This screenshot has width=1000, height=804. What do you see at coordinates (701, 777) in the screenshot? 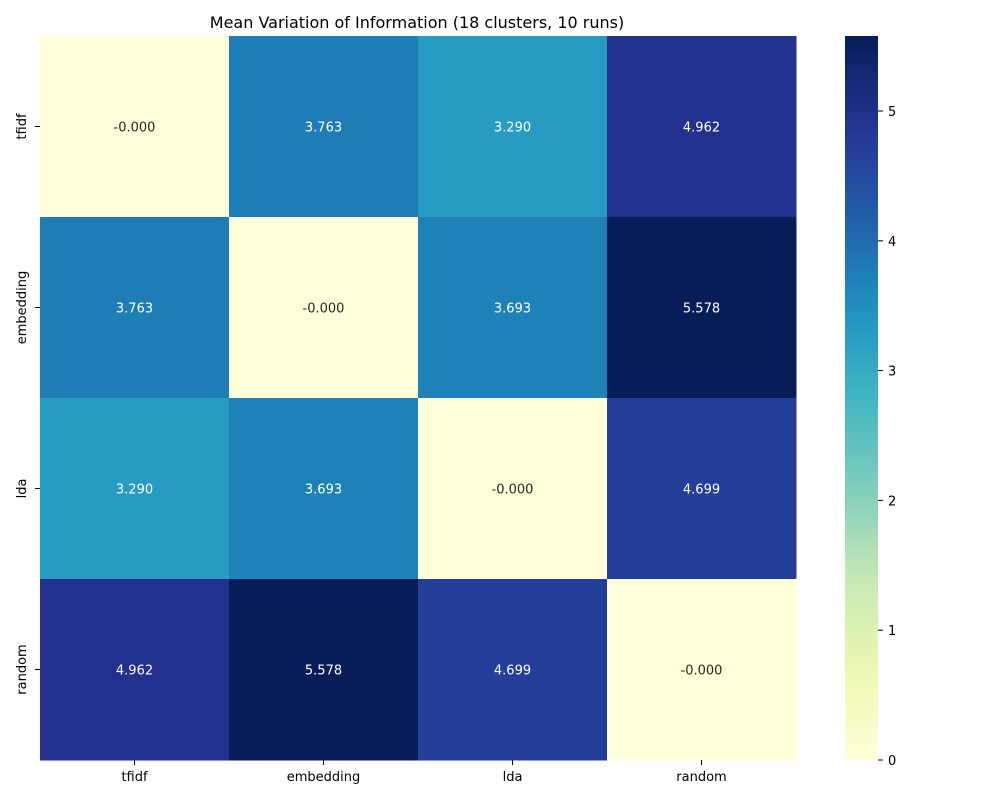
I see `x-tick-label: random` at bounding box center [701, 777].